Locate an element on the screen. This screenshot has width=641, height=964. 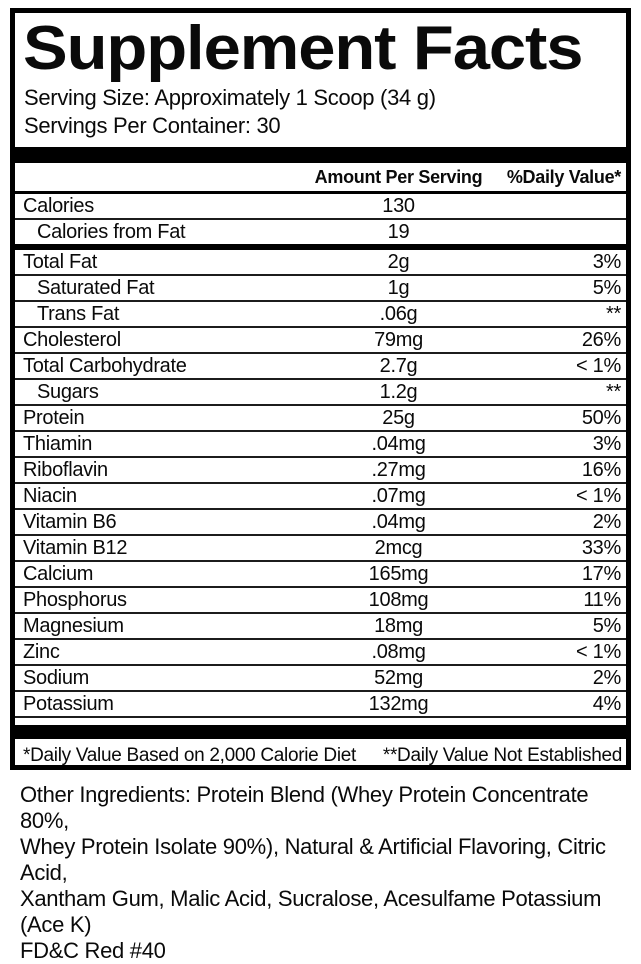
nutrient-row: Magnesium 18mg 5% is located at coordinates (320, 627).